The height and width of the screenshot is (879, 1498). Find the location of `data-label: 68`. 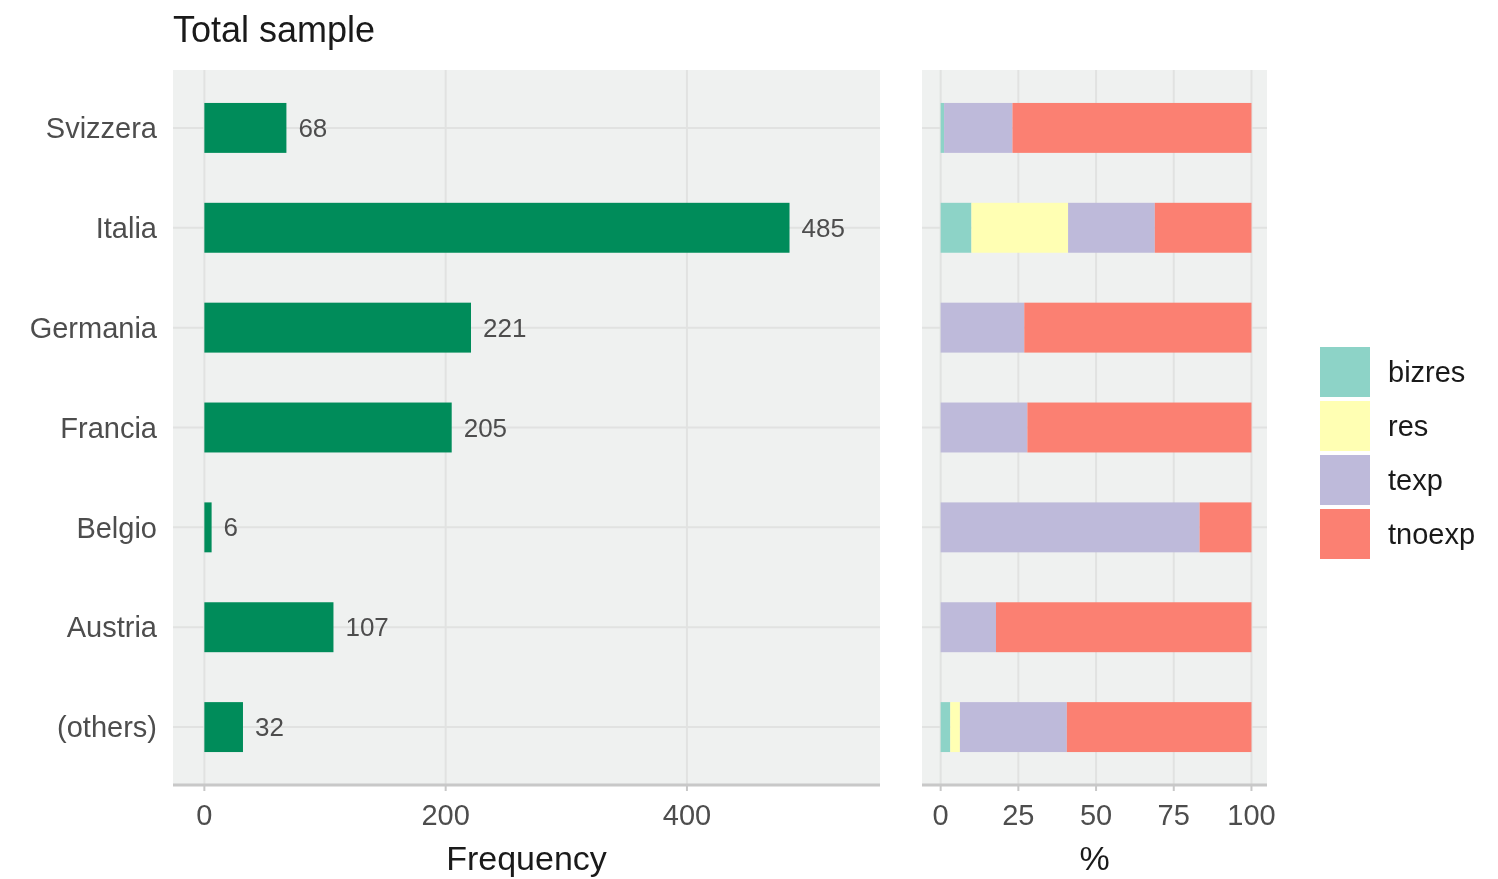

data-label: 68 is located at coordinates (313, 128).